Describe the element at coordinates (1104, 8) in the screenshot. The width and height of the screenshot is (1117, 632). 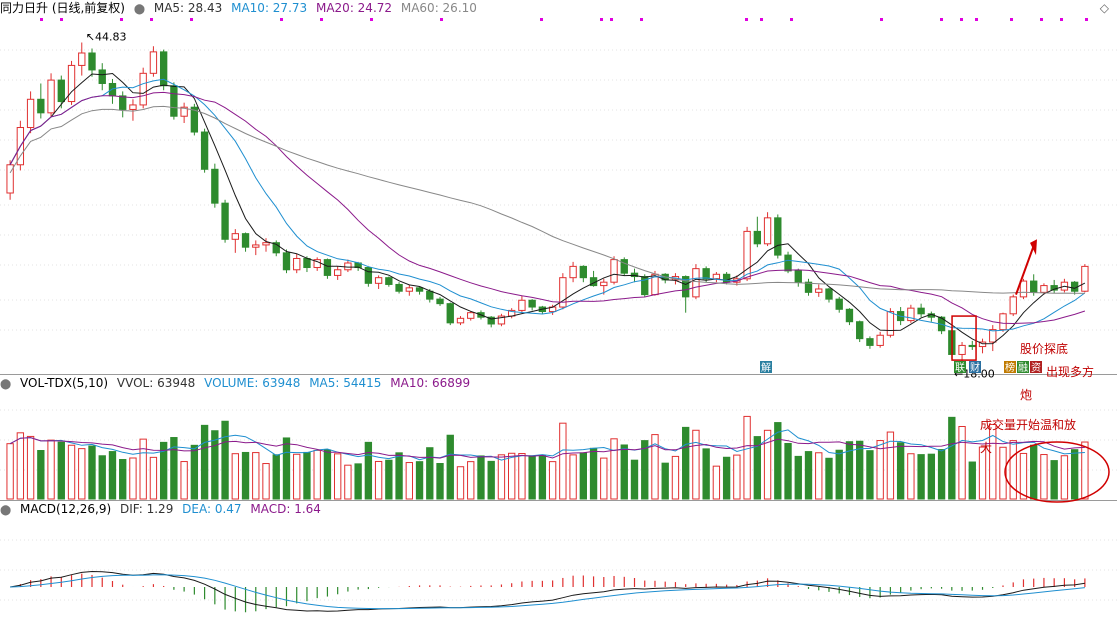
I see `diamond-icon: ◇` at that location.